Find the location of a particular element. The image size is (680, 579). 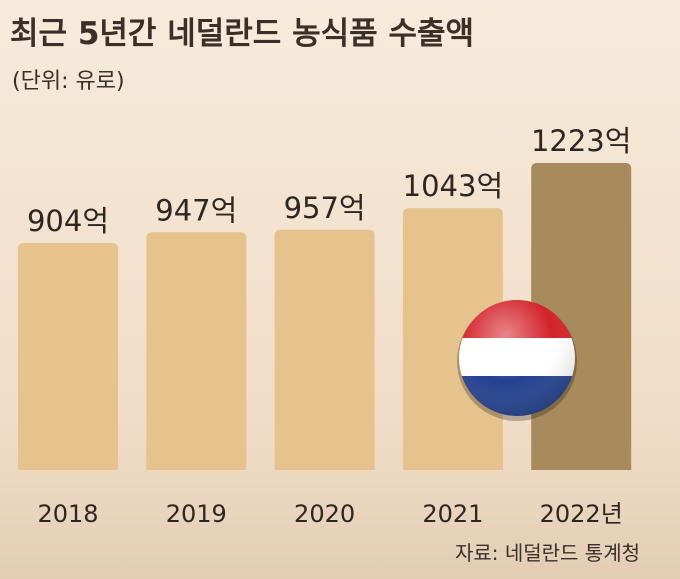

chart-title: 최근 5년간 네덜란드 농식품 수출액 is located at coordinates (242, 34).